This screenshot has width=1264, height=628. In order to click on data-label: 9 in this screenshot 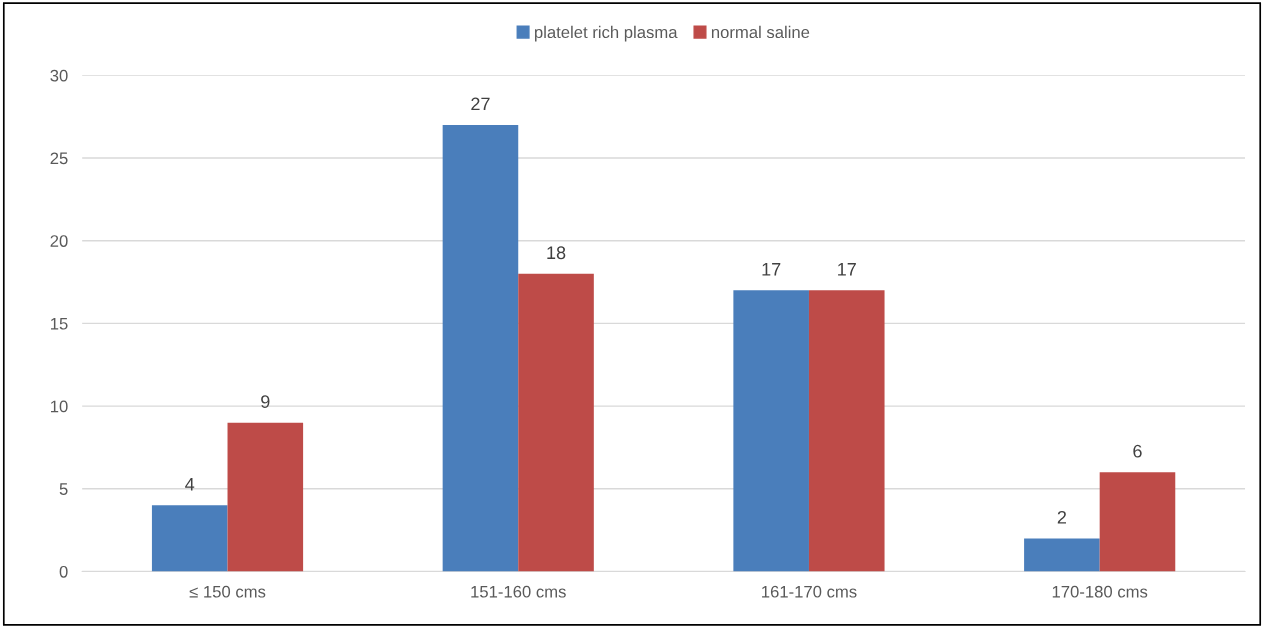, I will do `click(265, 401)`.